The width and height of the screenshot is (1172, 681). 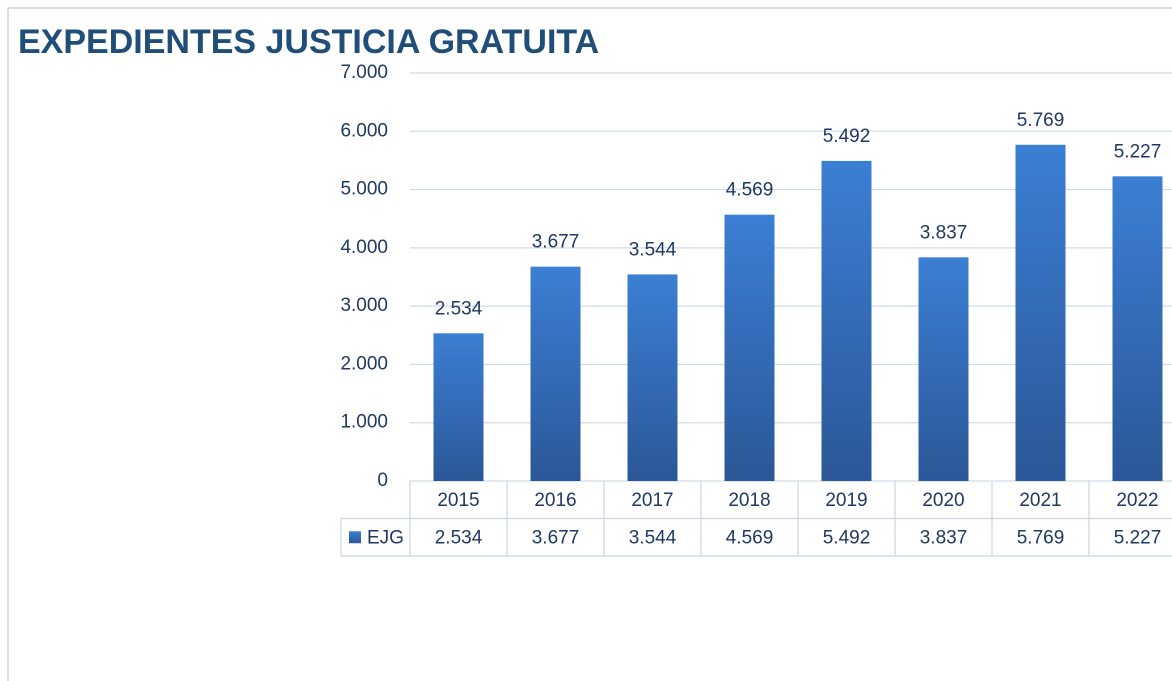 I want to click on data-label: 3.544, so click(x=653, y=249).